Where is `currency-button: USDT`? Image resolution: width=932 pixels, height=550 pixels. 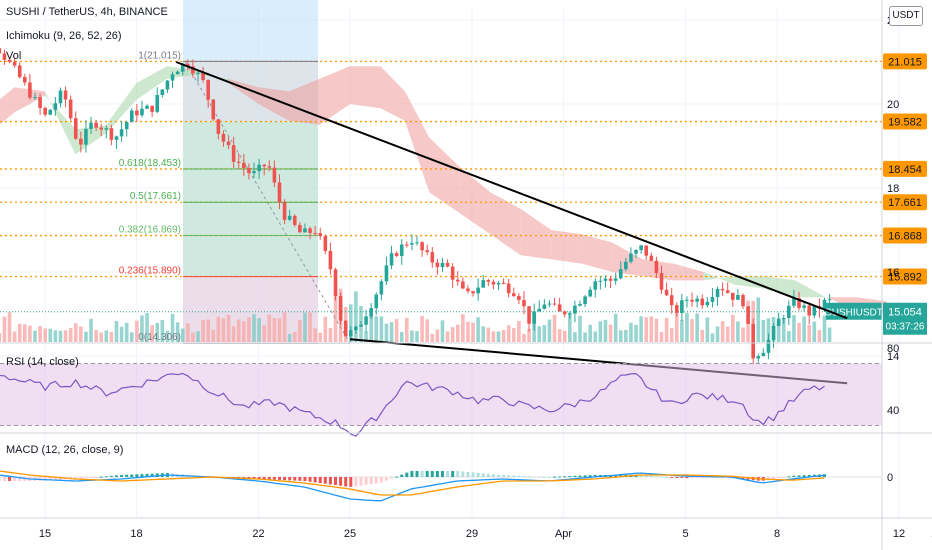 currency-button: USDT is located at coordinates (906, 16).